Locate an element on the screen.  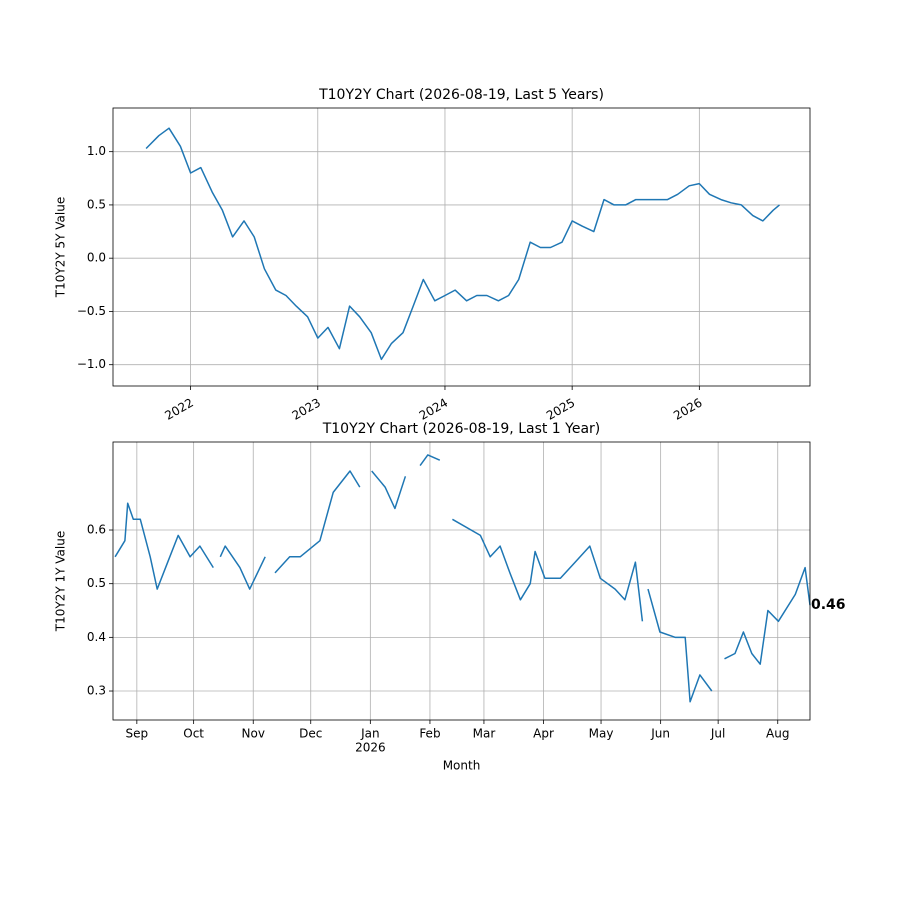
x-tick-label: Apr is located at coordinates (543, 734).